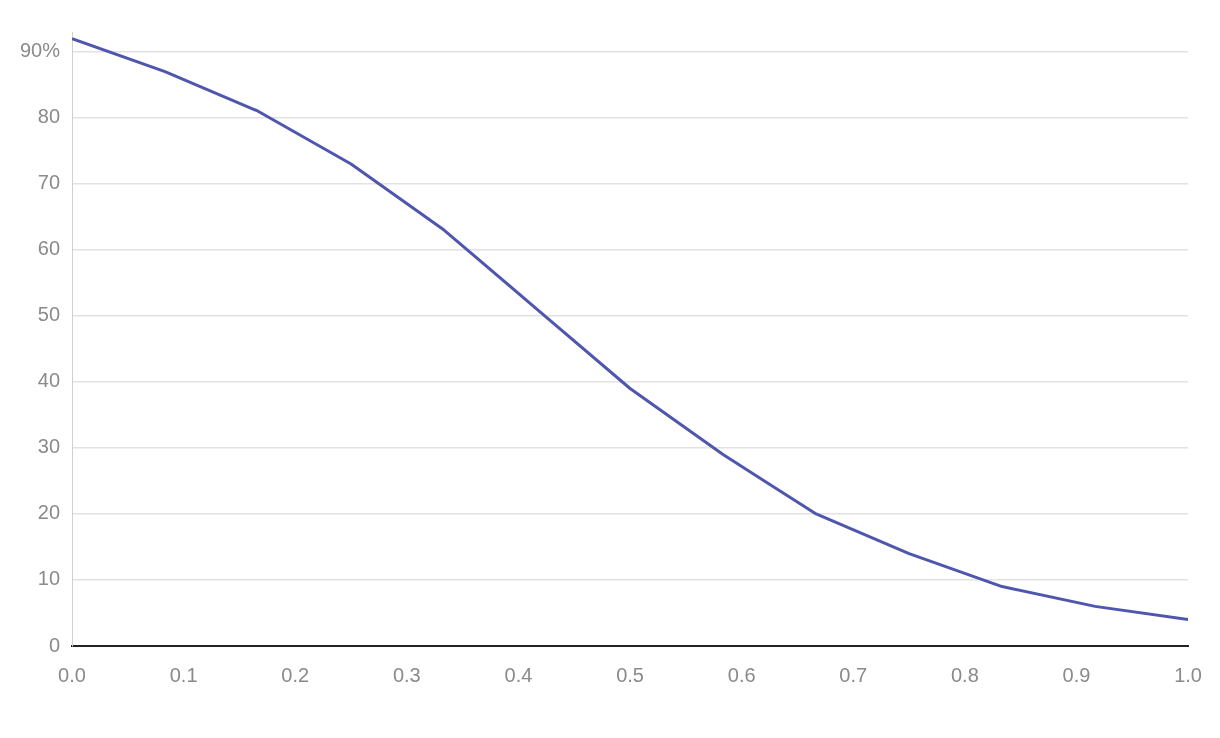 The height and width of the screenshot is (738, 1220). I want to click on x-tick-label: 0.2, so click(295, 674).